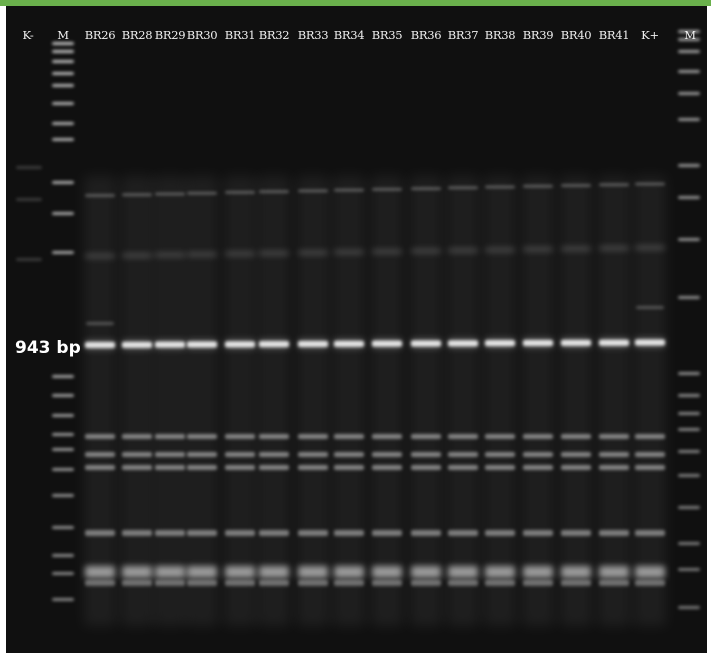 Image resolution: width=711 pixels, height=657 pixels. Describe the element at coordinates (240, 35) in the screenshot. I see `lane-label-br31: BR31` at that location.